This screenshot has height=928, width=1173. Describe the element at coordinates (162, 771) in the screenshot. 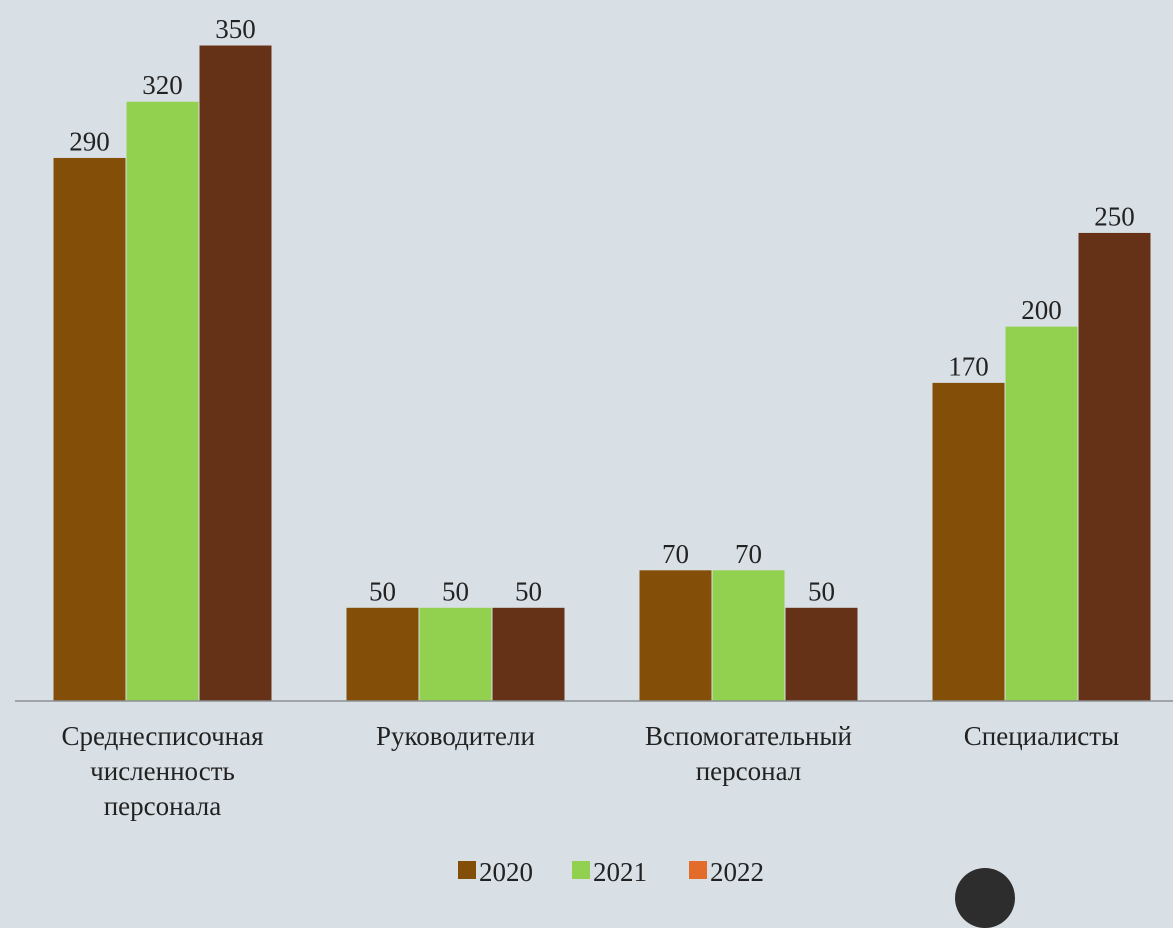

I see `category-label: Среднесписочная численность персонала` at that location.